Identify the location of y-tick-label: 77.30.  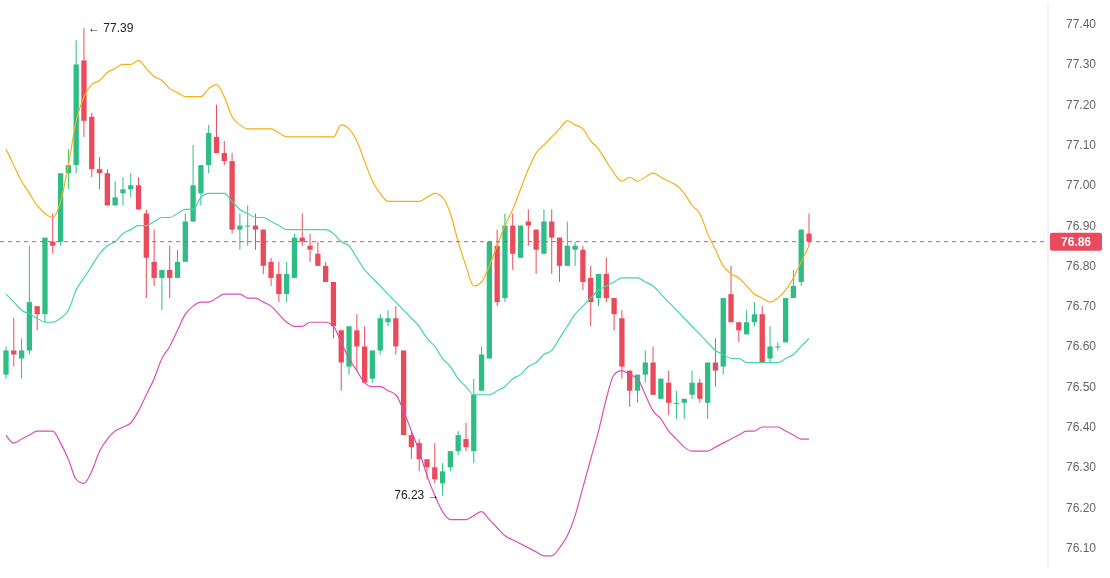
(1081, 64).